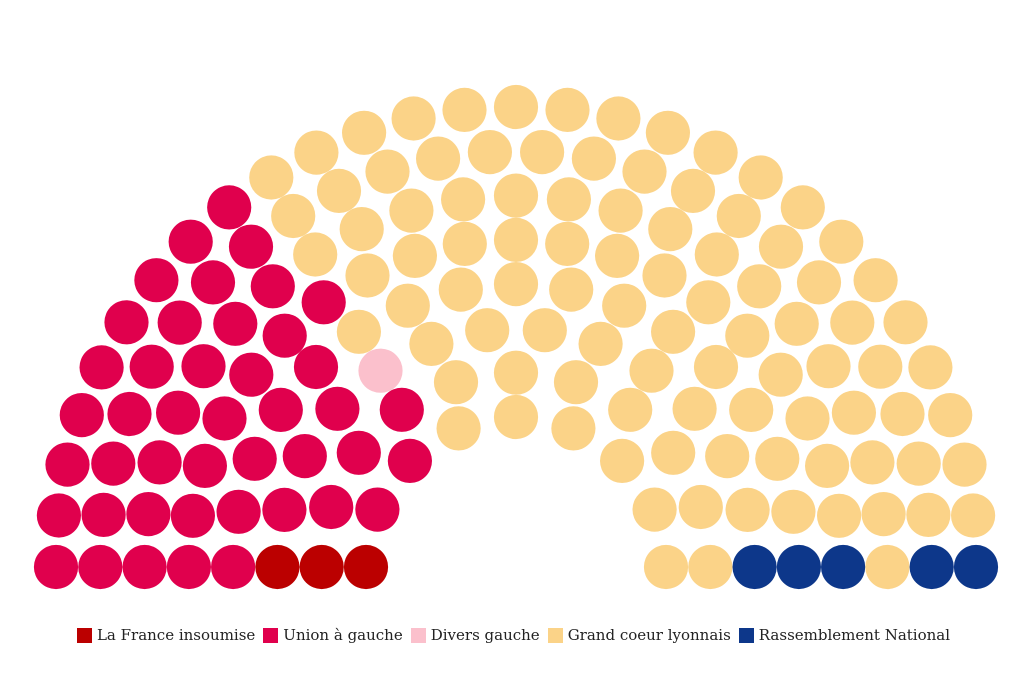 This screenshot has height=683, width=1027. Describe the element at coordinates (333, 635) in the screenshot. I see `legend-item-union-a-gauche: Union à gauche` at that location.